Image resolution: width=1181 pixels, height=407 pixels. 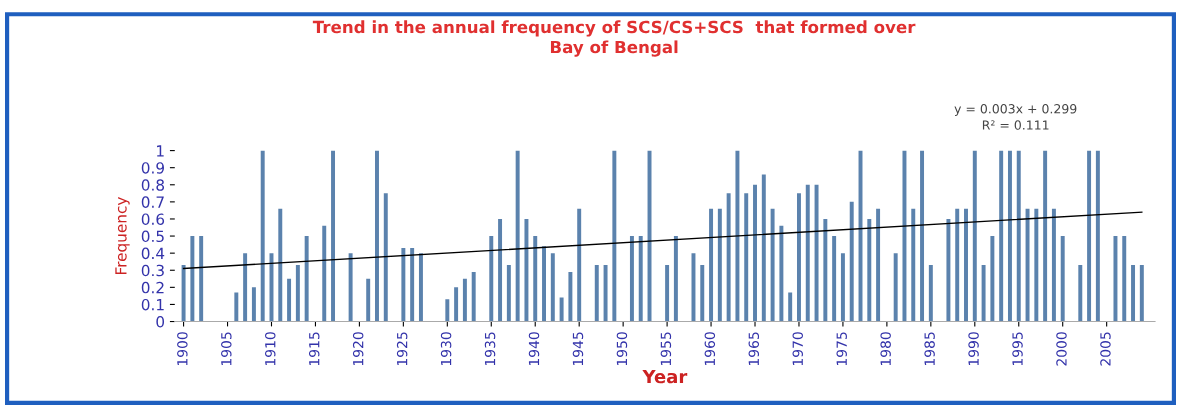 What do you see at coordinates (885, 349) in the screenshot?
I see `x-tick-label: 1980` at bounding box center [885, 349].